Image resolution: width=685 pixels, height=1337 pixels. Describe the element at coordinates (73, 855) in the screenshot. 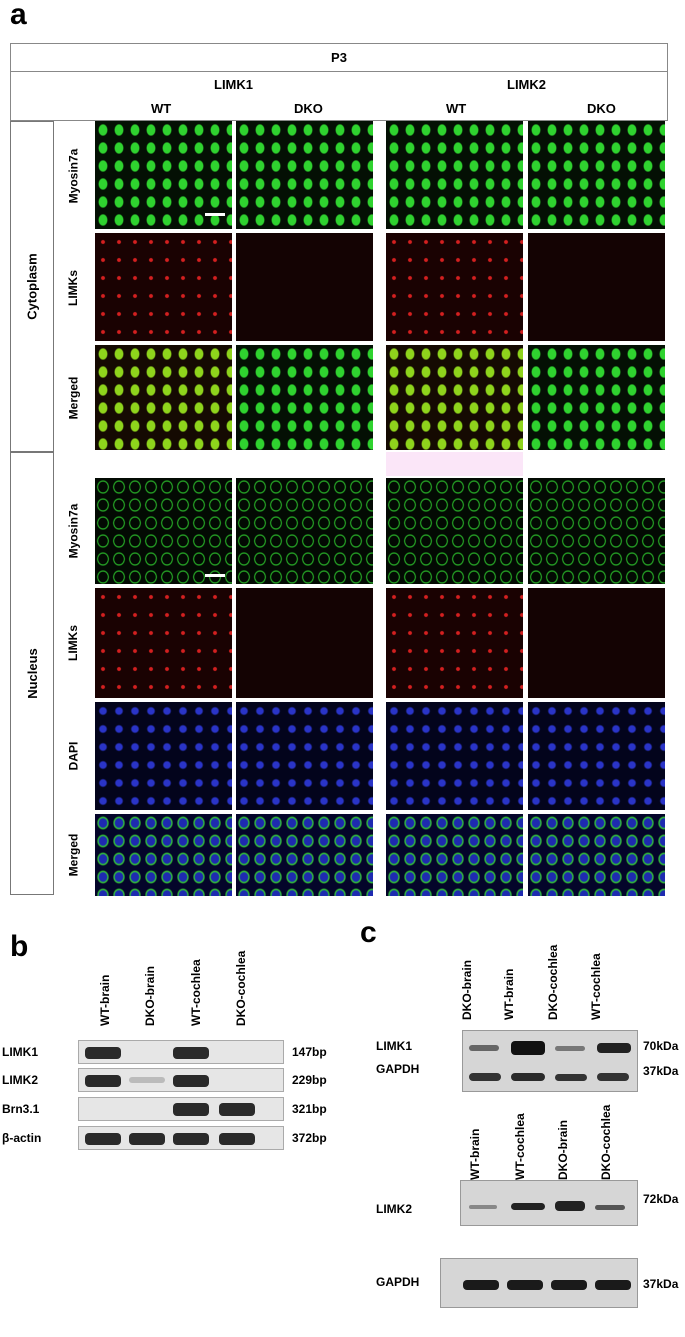

I see `row-label-nuc-merged: Merged` at that location.